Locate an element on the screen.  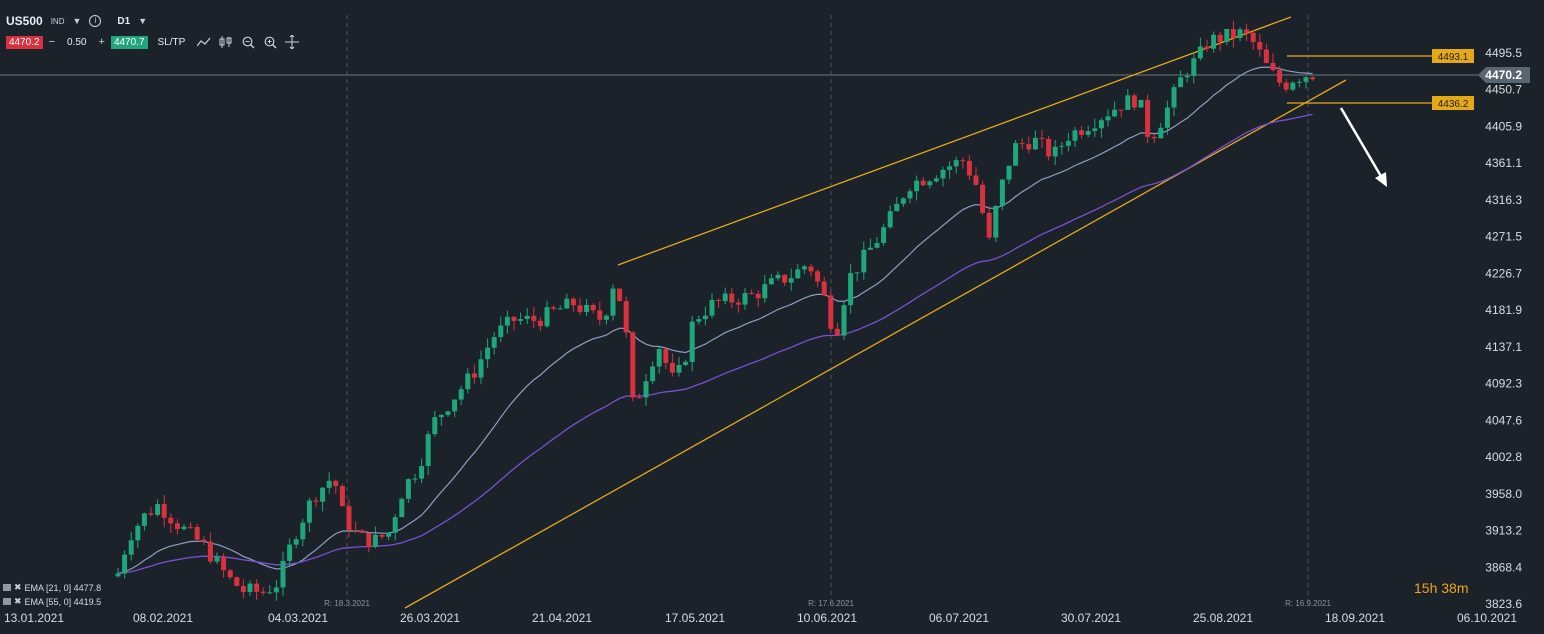
timeframe-caret-down-icon: ▼ is located at coordinates (143, 21).